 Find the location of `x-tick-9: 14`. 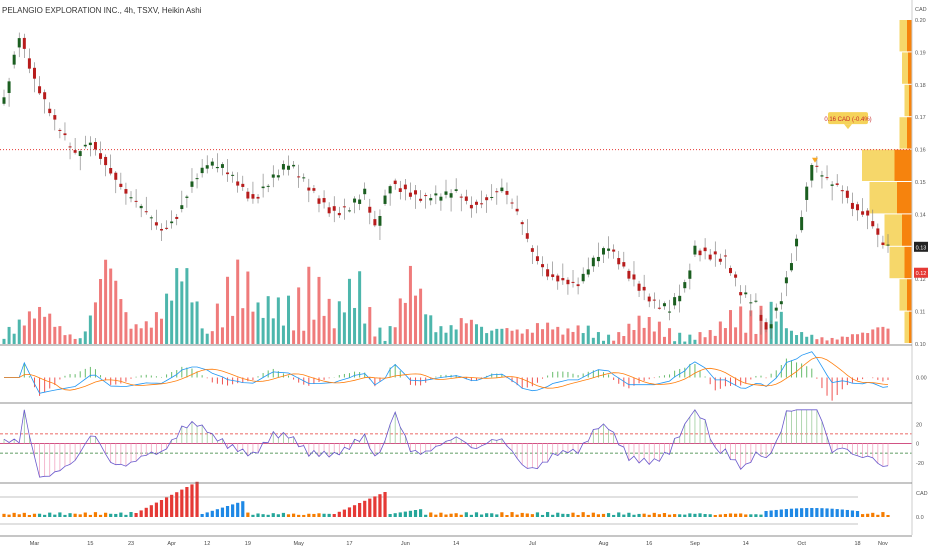

x-tick-9: 14 is located at coordinates (456, 544).